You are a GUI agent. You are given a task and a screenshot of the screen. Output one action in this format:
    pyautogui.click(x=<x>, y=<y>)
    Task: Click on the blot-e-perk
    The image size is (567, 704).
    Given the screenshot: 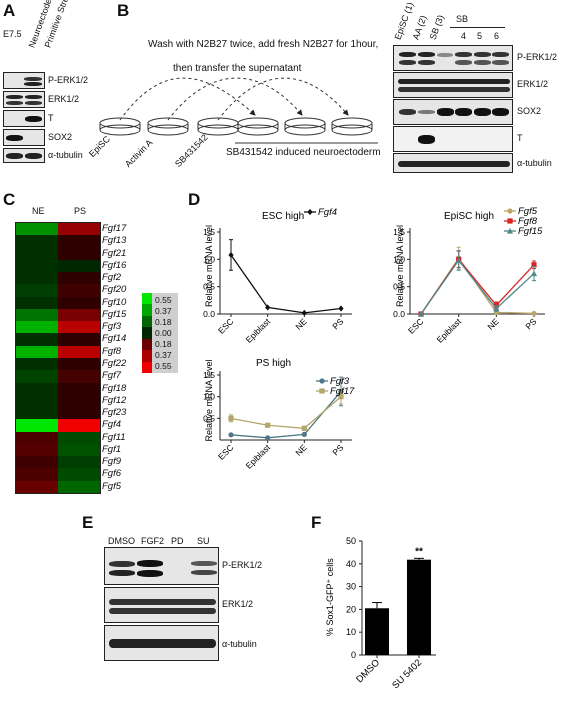 What is the action you would take?
    pyautogui.click(x=161, y=566)
    